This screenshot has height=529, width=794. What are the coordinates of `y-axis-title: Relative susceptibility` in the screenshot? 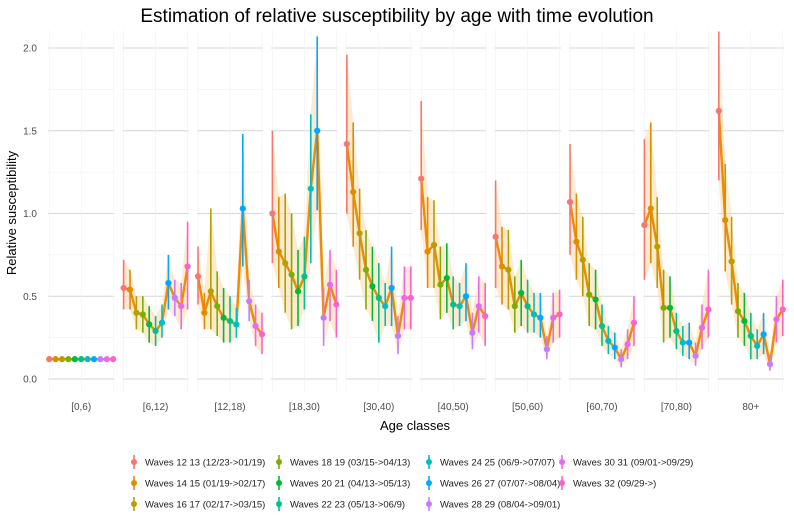 It's located at (11, 212).